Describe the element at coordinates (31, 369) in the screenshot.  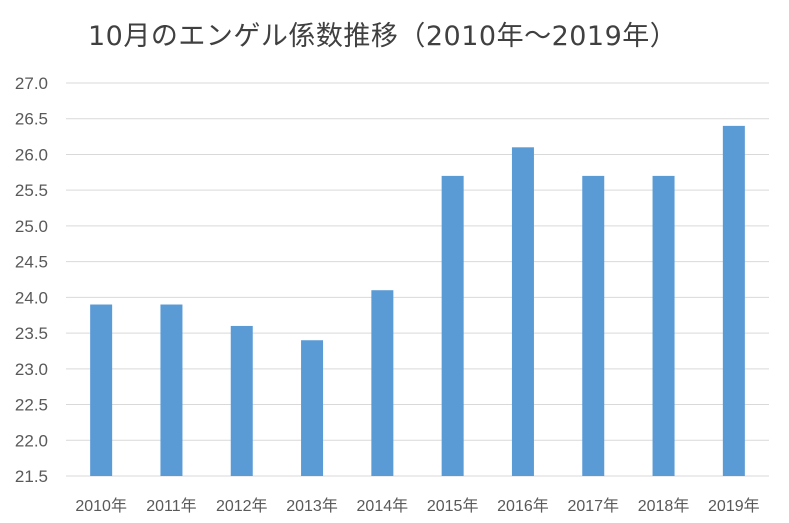
I see `y-tick-label: 23.0` at that location.